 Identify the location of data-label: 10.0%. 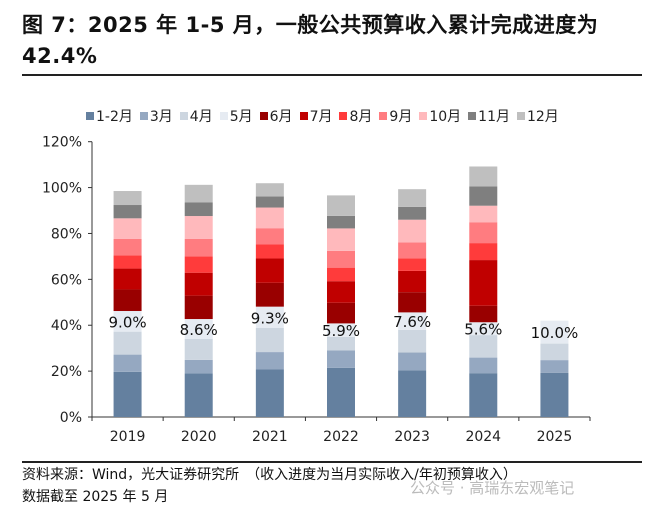
(555, 333).